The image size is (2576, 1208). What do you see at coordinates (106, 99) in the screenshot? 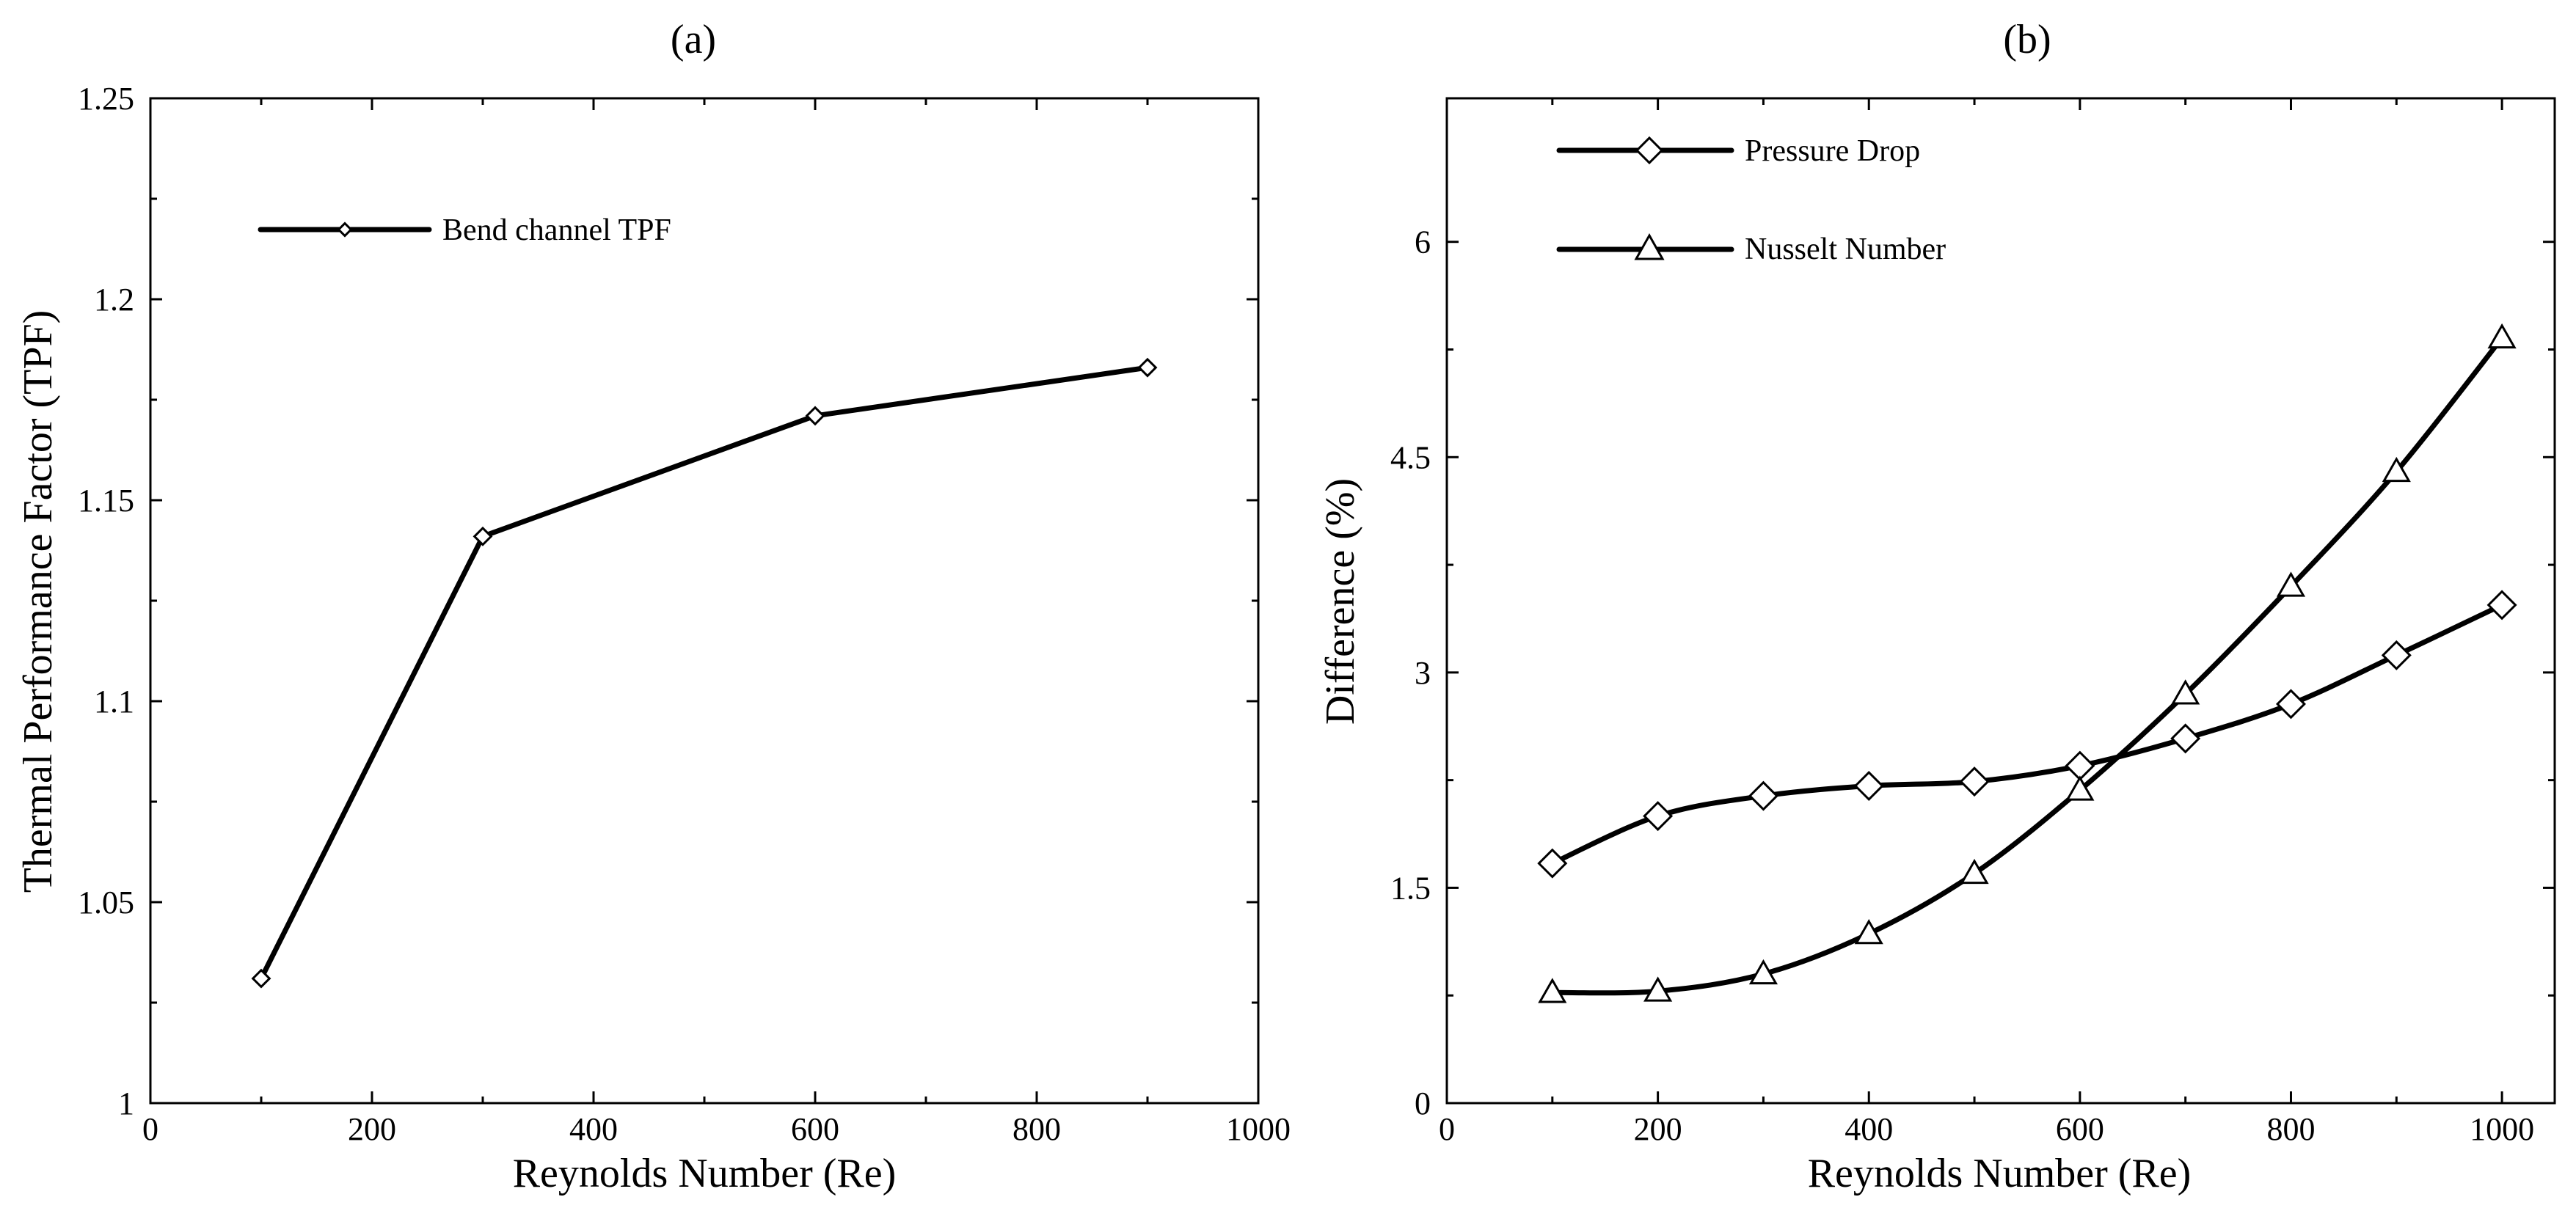
I see `panel-a-y-tick-label: 1.25` at bounding box center [106, 99].